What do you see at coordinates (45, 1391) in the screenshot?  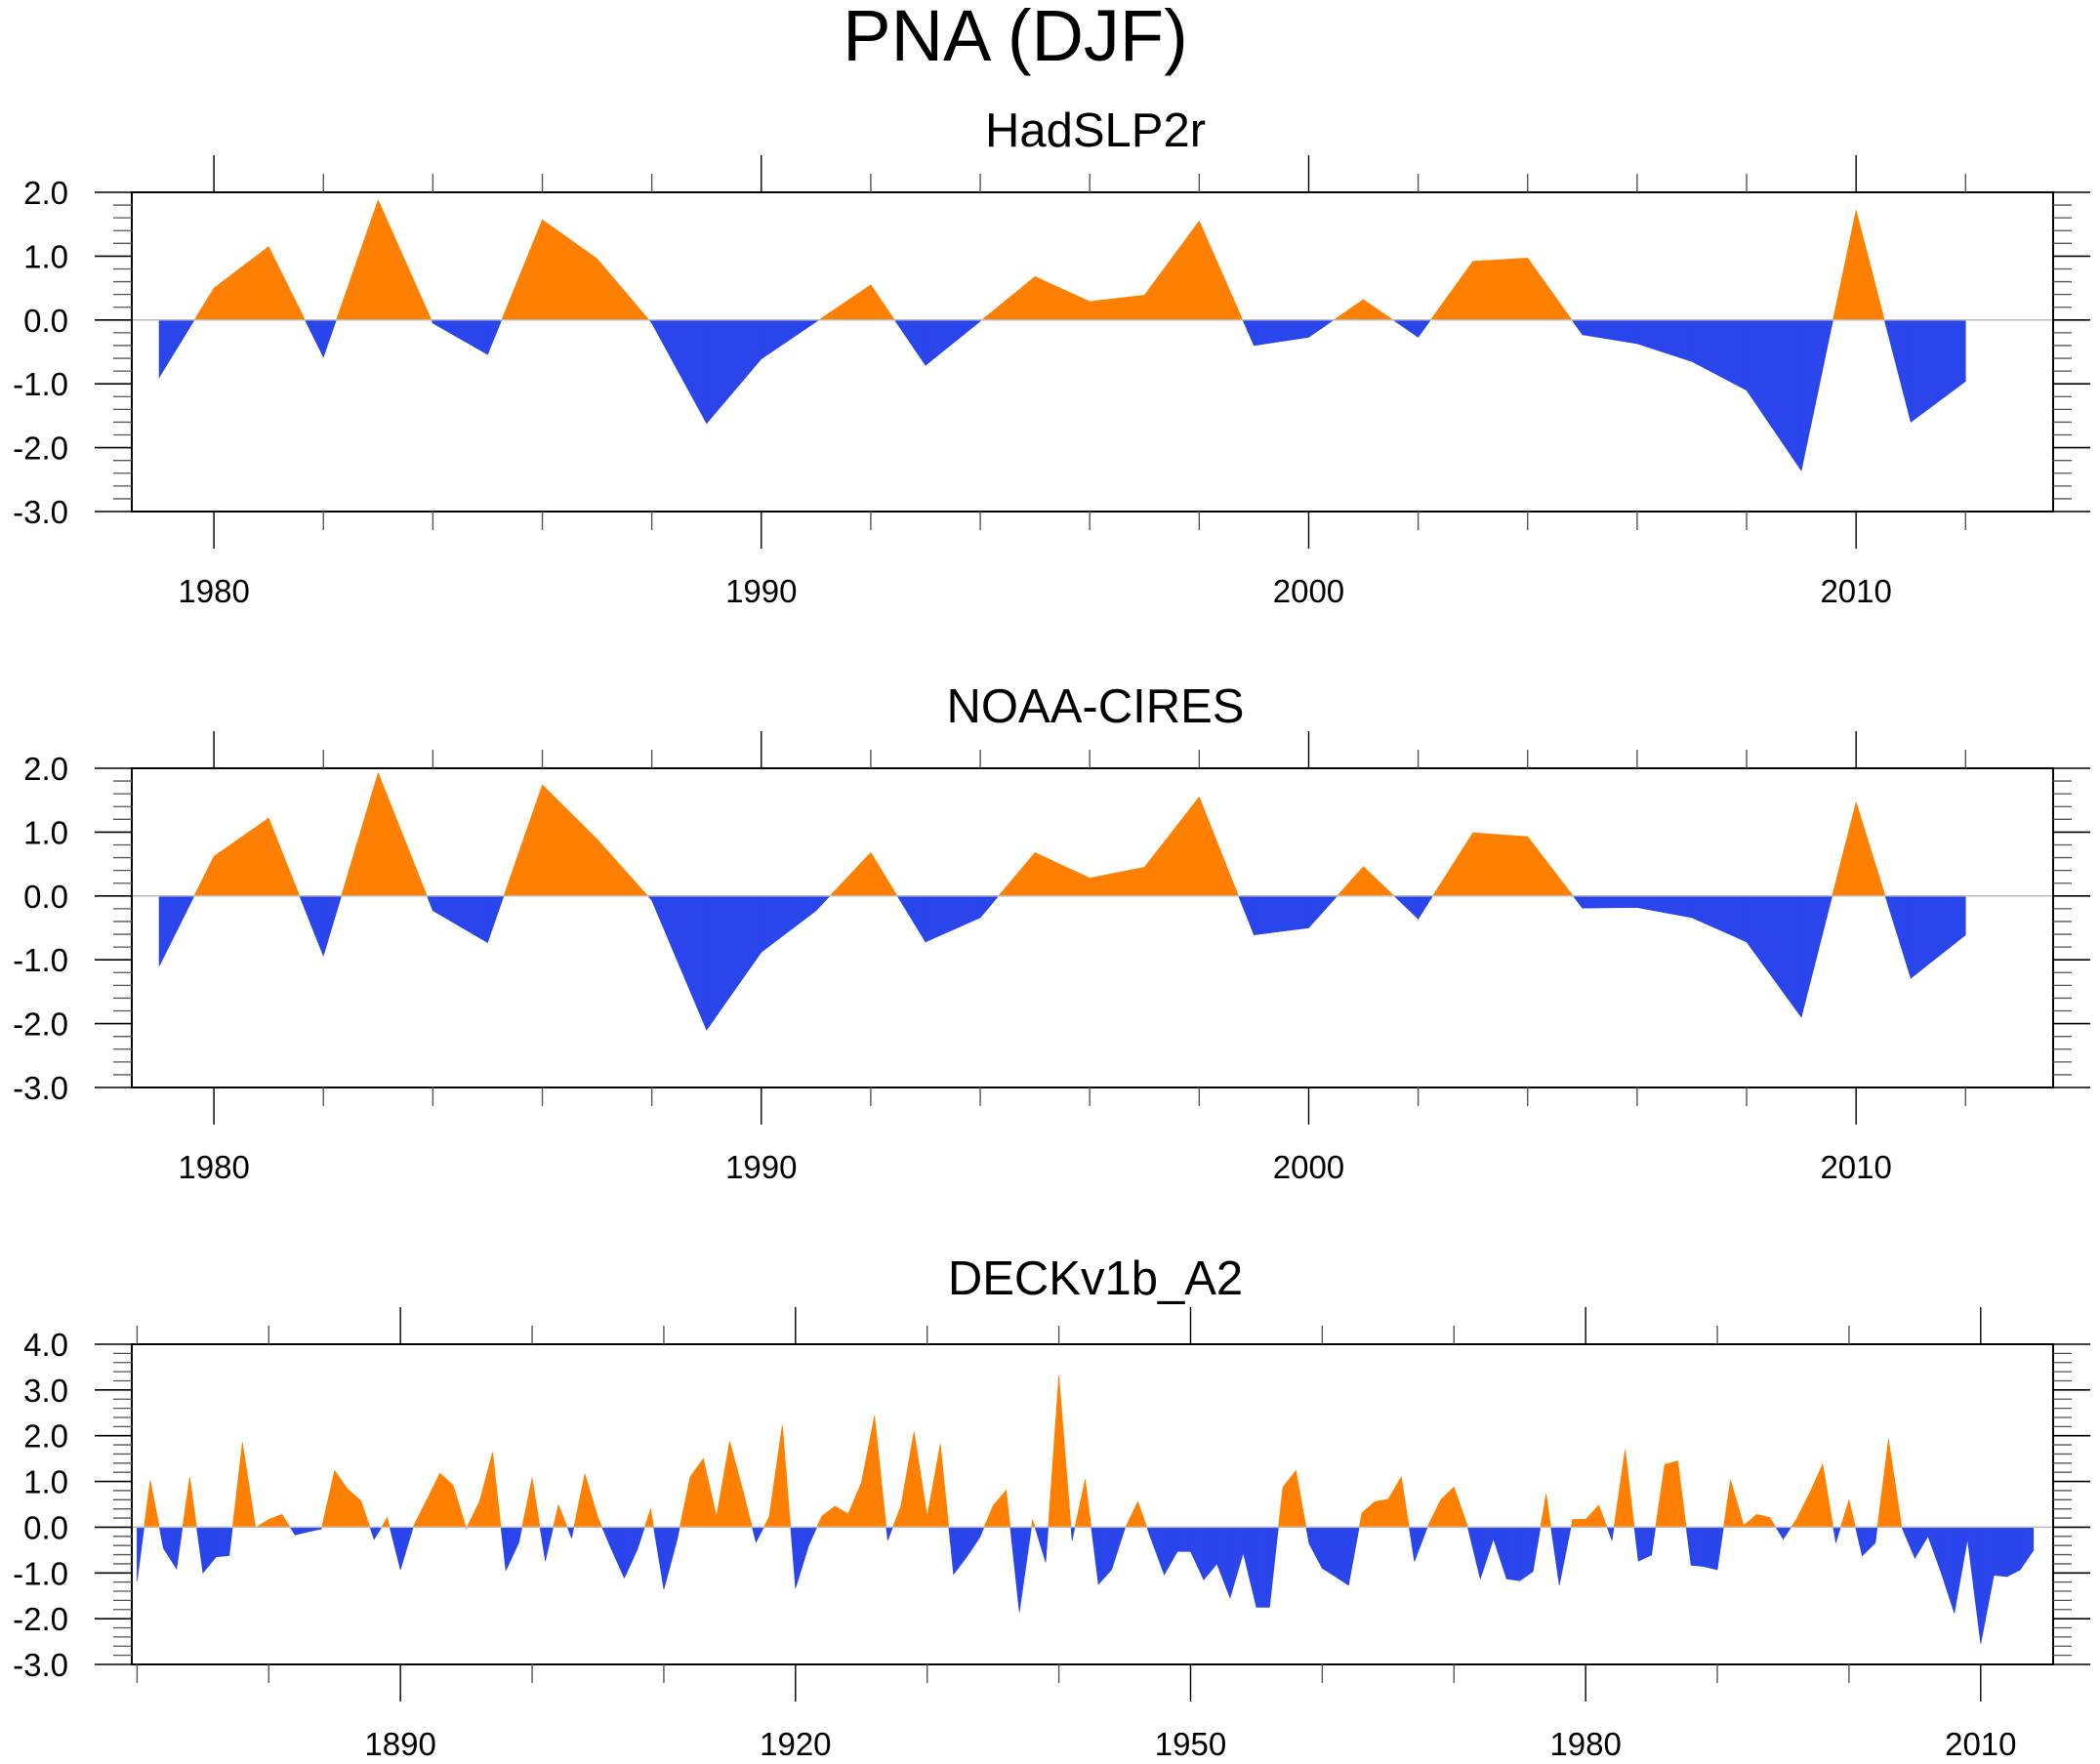 I see `y-tick-label: 3.0` at bounding box center [45, 1391].